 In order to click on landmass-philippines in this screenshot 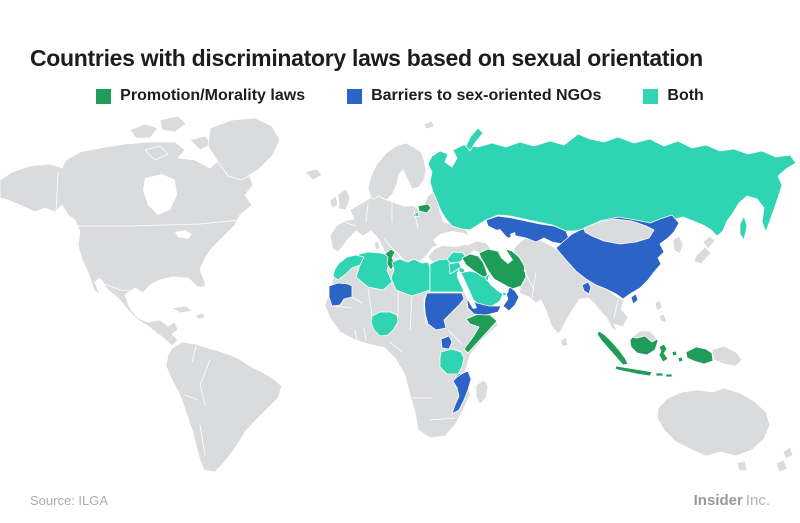, I will do `click(661, 311)`.